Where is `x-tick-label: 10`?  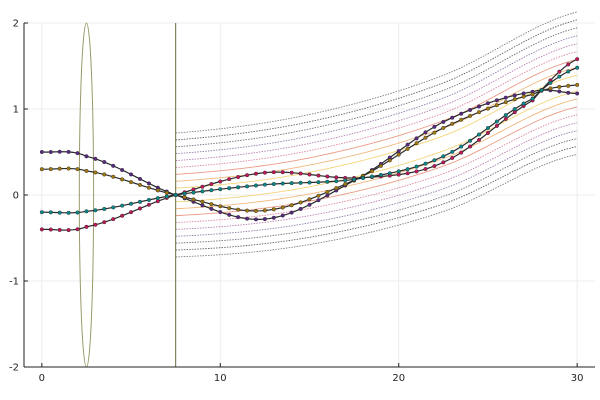 x-tick-label: 10 is located at coordinates (220, 378).